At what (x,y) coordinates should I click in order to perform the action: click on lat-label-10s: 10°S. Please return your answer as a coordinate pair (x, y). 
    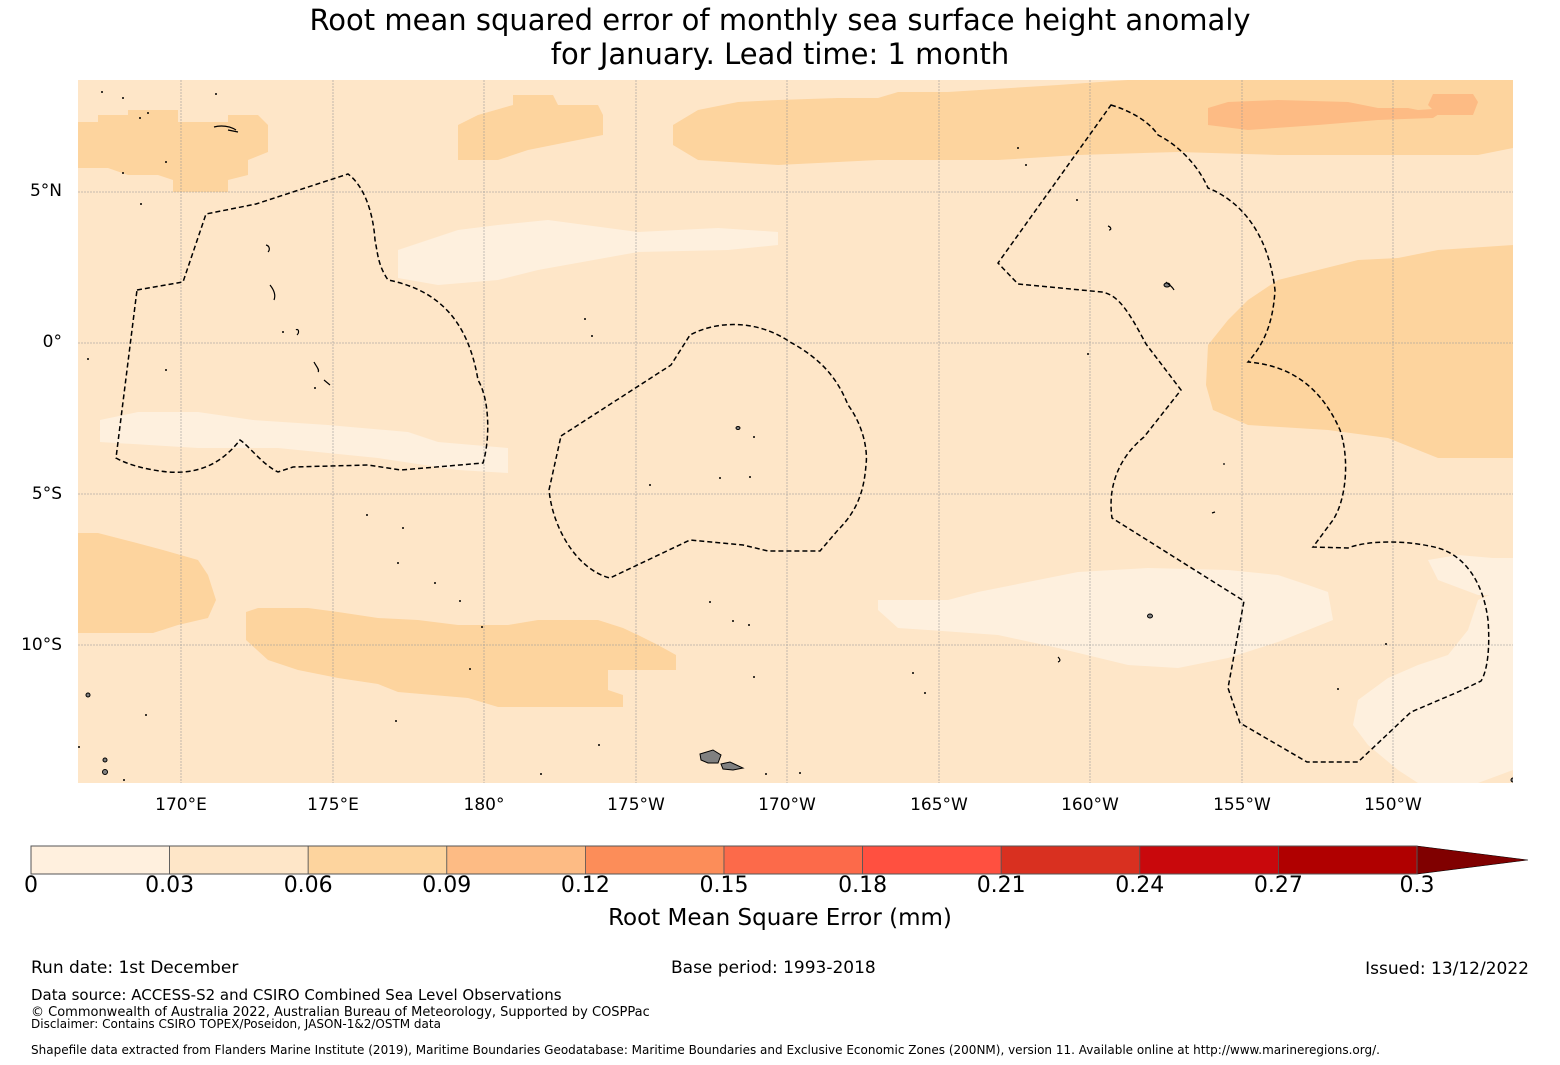
    Looking at the image, I should click on (41, 645).